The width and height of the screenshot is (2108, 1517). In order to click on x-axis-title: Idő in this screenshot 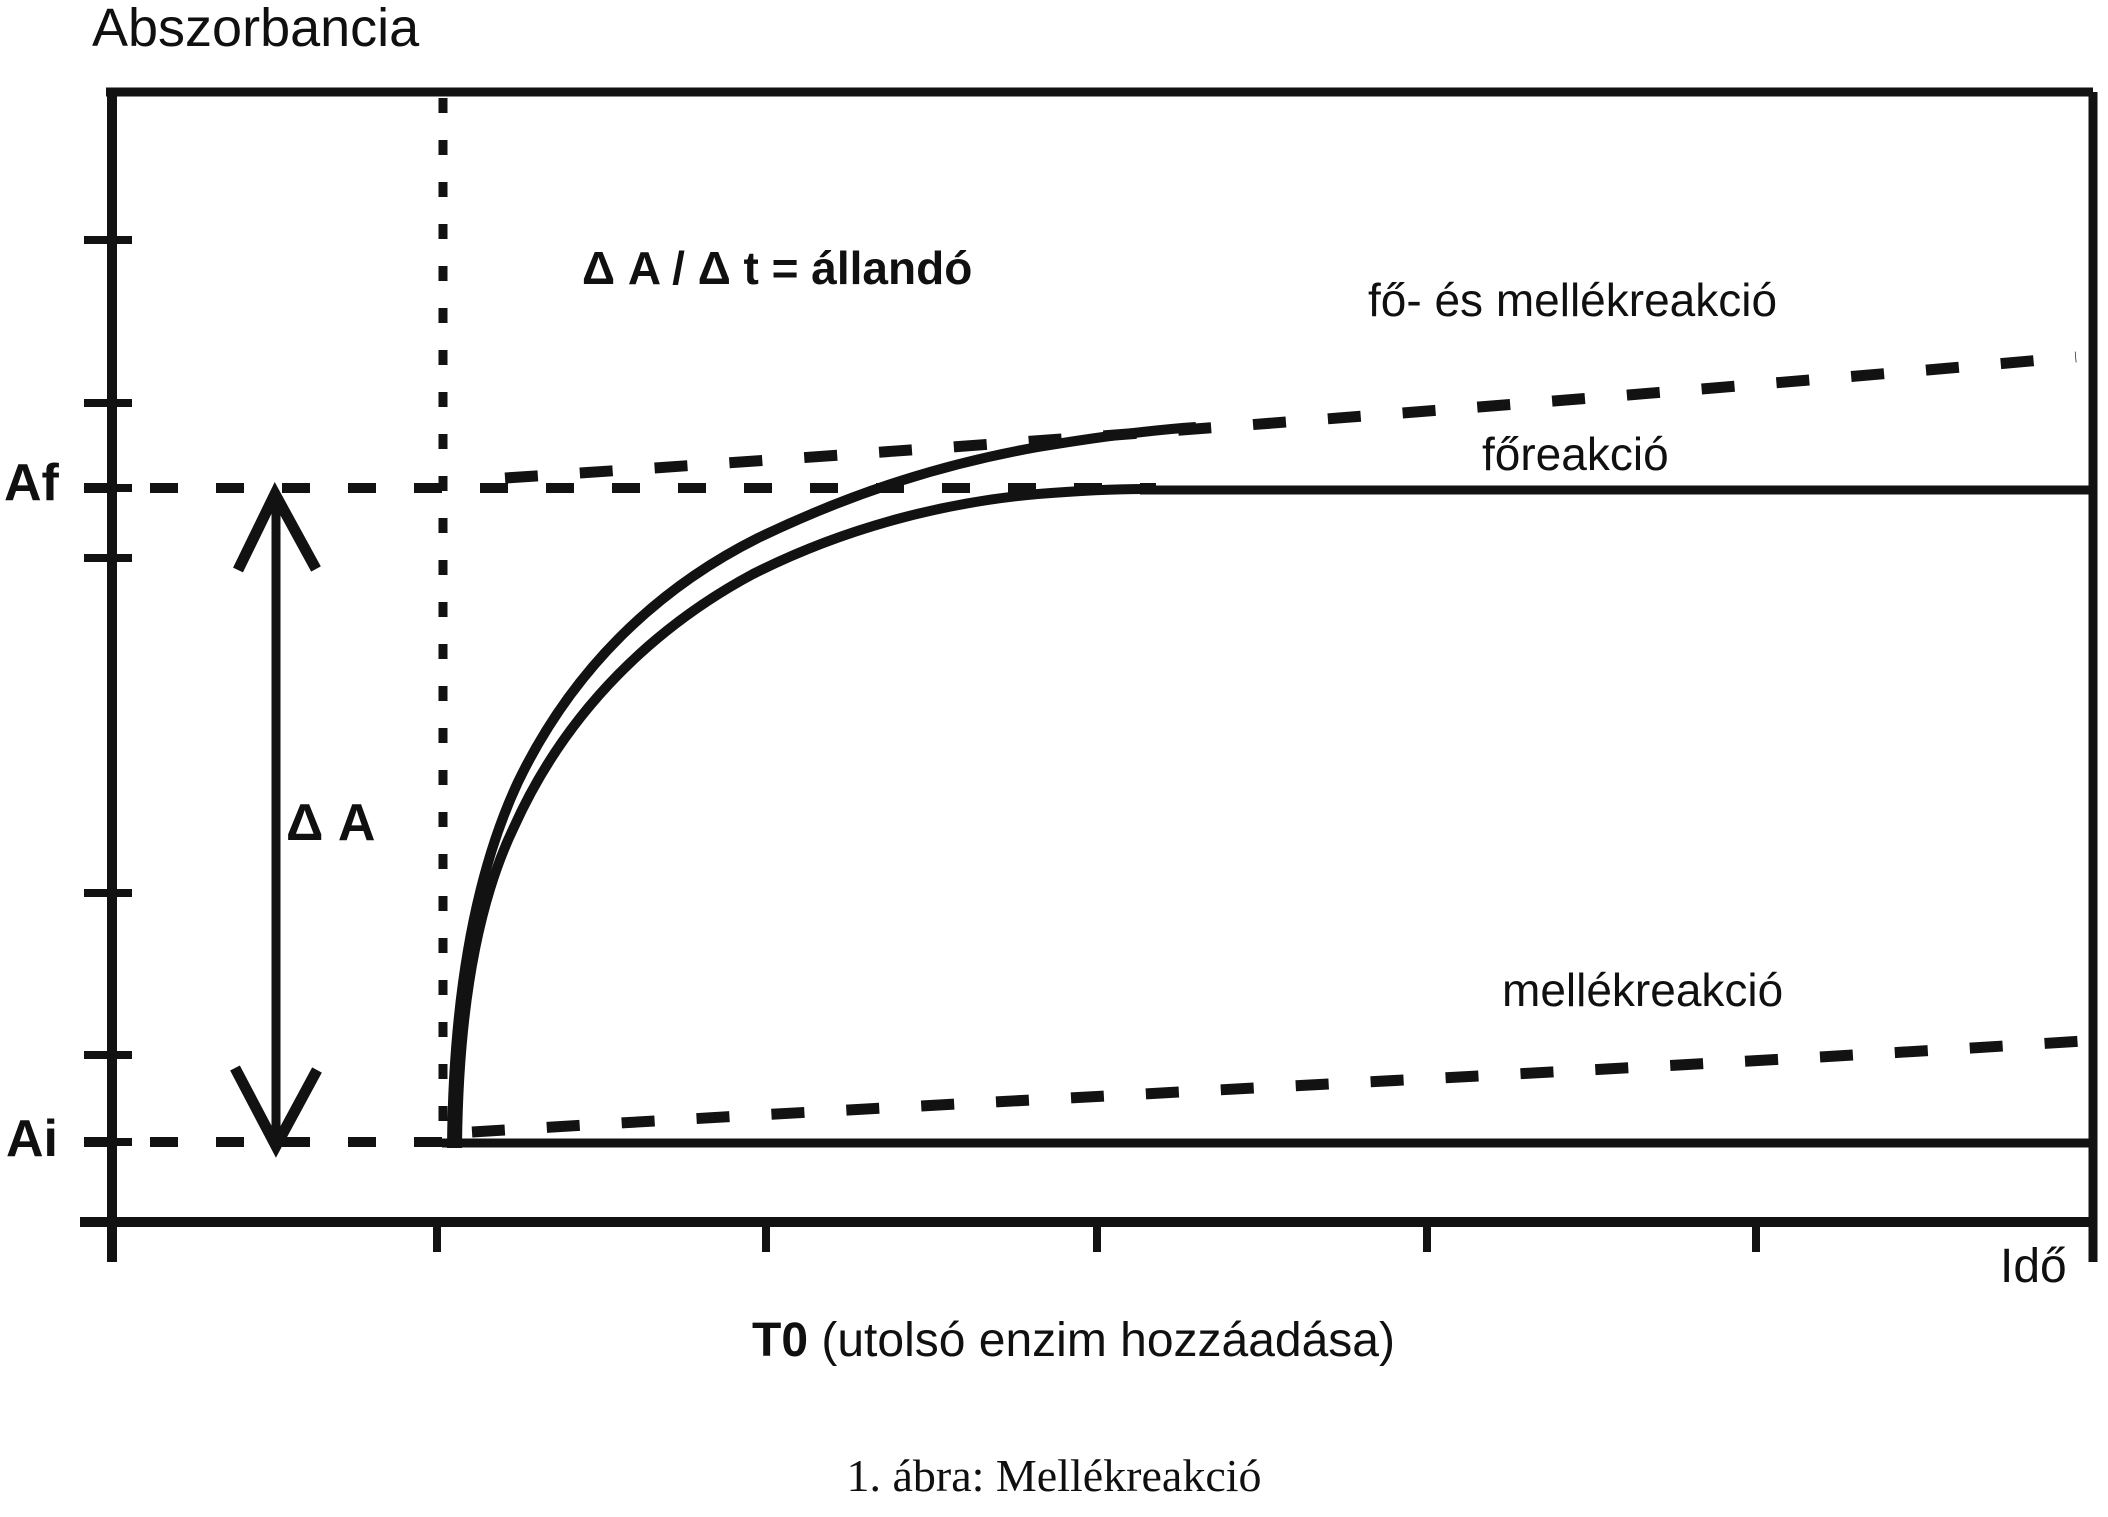, I will do `click(2033, 1266)`.